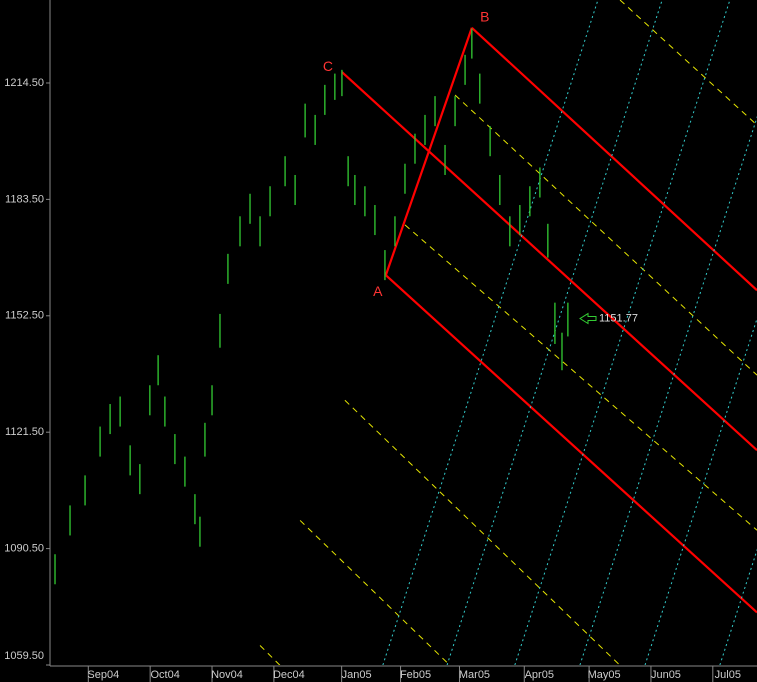  Describe the element at coordinates (484, 16) in the screenshot. I see `point-label: B` at that location.